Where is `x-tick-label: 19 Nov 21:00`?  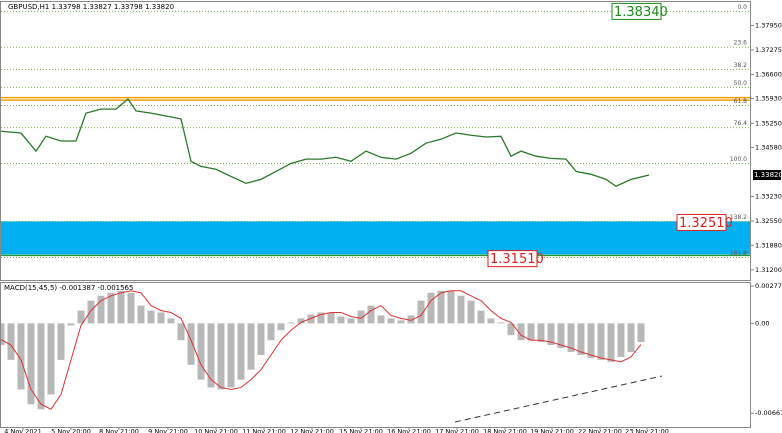 x-tick-label: 19 Nov 21:00 is located at coordinates (552, 430).